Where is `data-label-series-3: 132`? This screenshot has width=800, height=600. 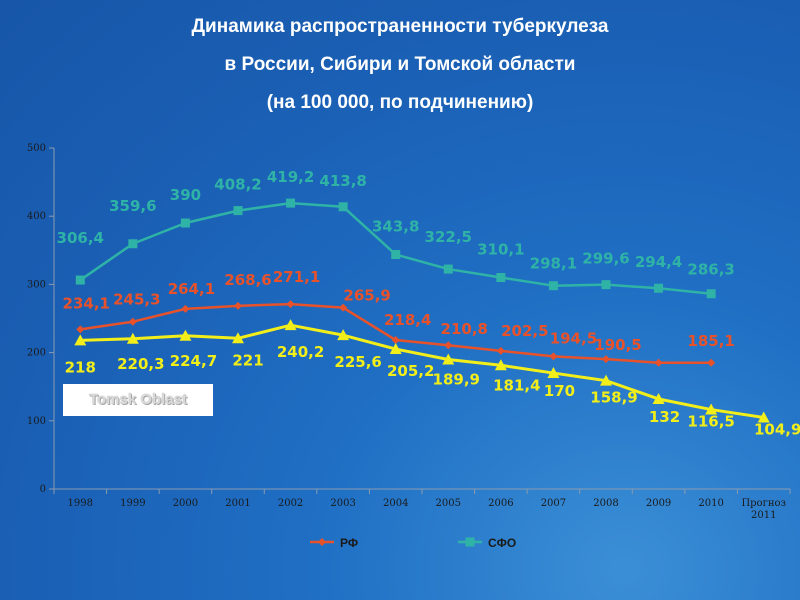
data-label-series-3: 132 is located at coordinates (664, 417).